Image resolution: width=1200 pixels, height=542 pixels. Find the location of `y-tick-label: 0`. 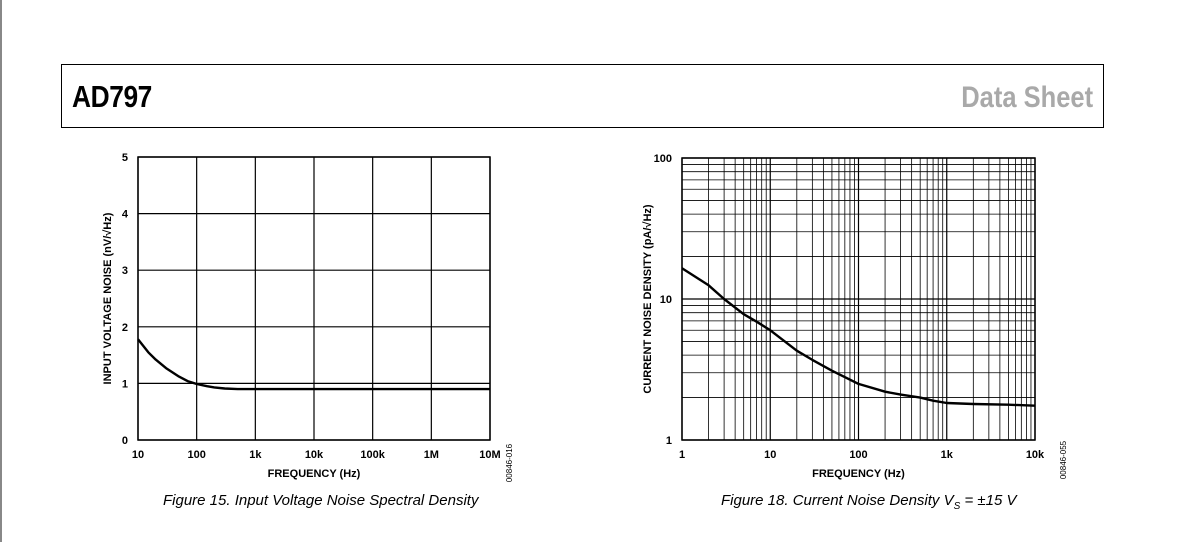

y-tick-label: 0 is located at coordinates (125, 441).